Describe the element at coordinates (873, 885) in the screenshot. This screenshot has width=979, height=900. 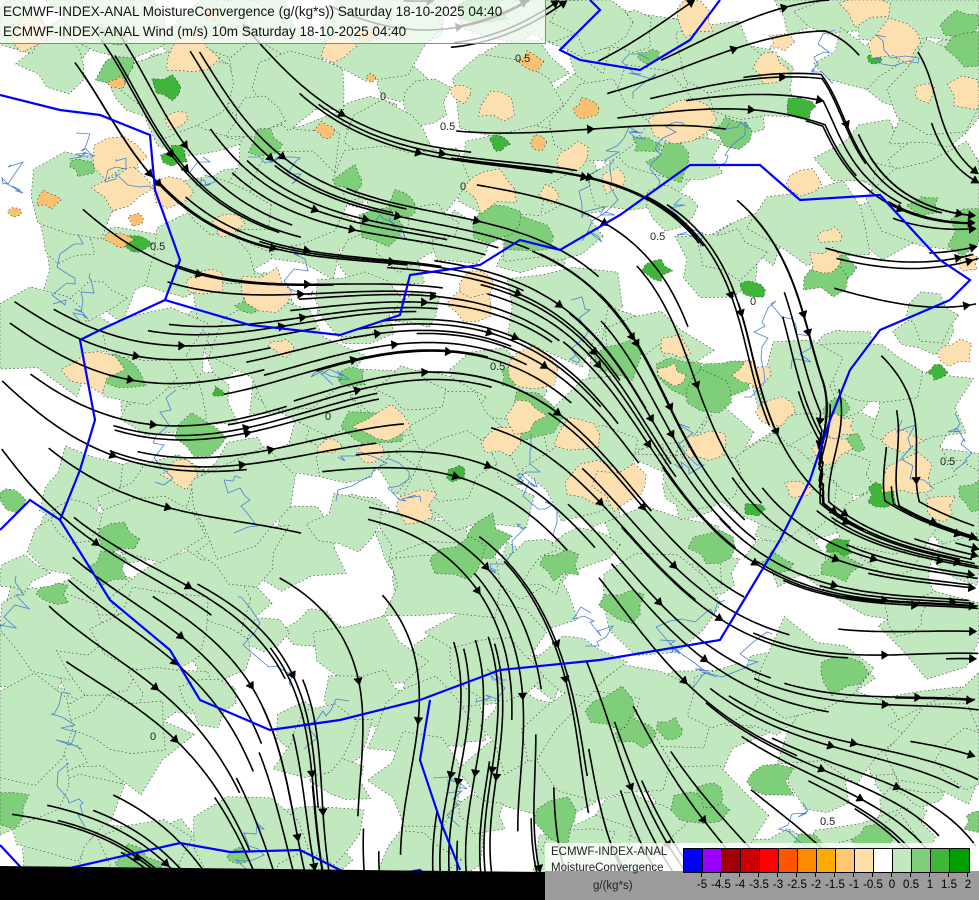
I see `legend-tick-label: -0.5` at that location.